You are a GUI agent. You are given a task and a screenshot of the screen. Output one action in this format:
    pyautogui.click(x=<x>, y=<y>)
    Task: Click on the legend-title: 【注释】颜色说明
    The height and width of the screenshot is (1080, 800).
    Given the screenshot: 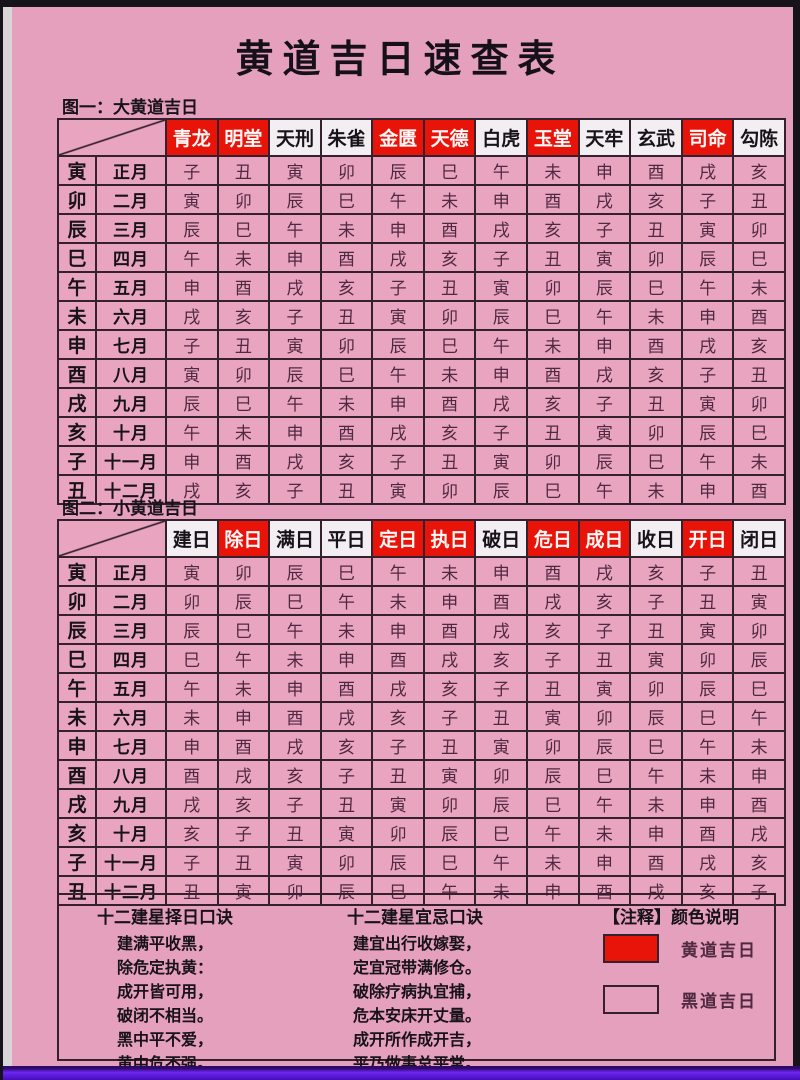 What is the action you would take?
    pyautogui.click(x=671, y=918)
    